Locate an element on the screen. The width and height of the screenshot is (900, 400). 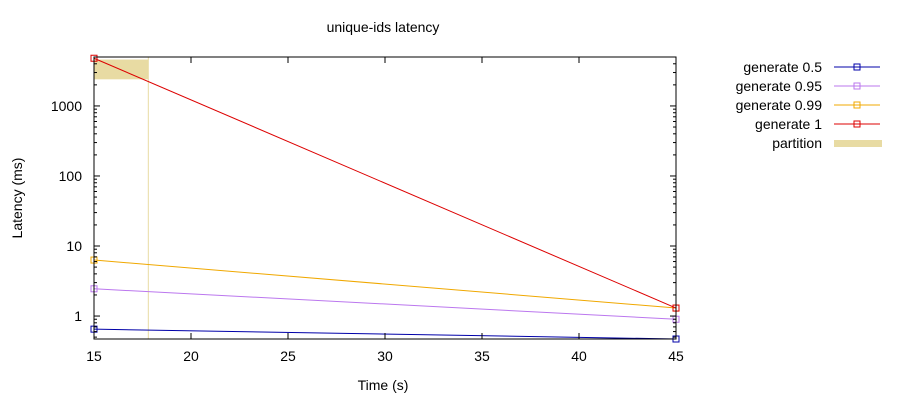
legend-label: generate 0.5 is located at coordinates (782, 67).